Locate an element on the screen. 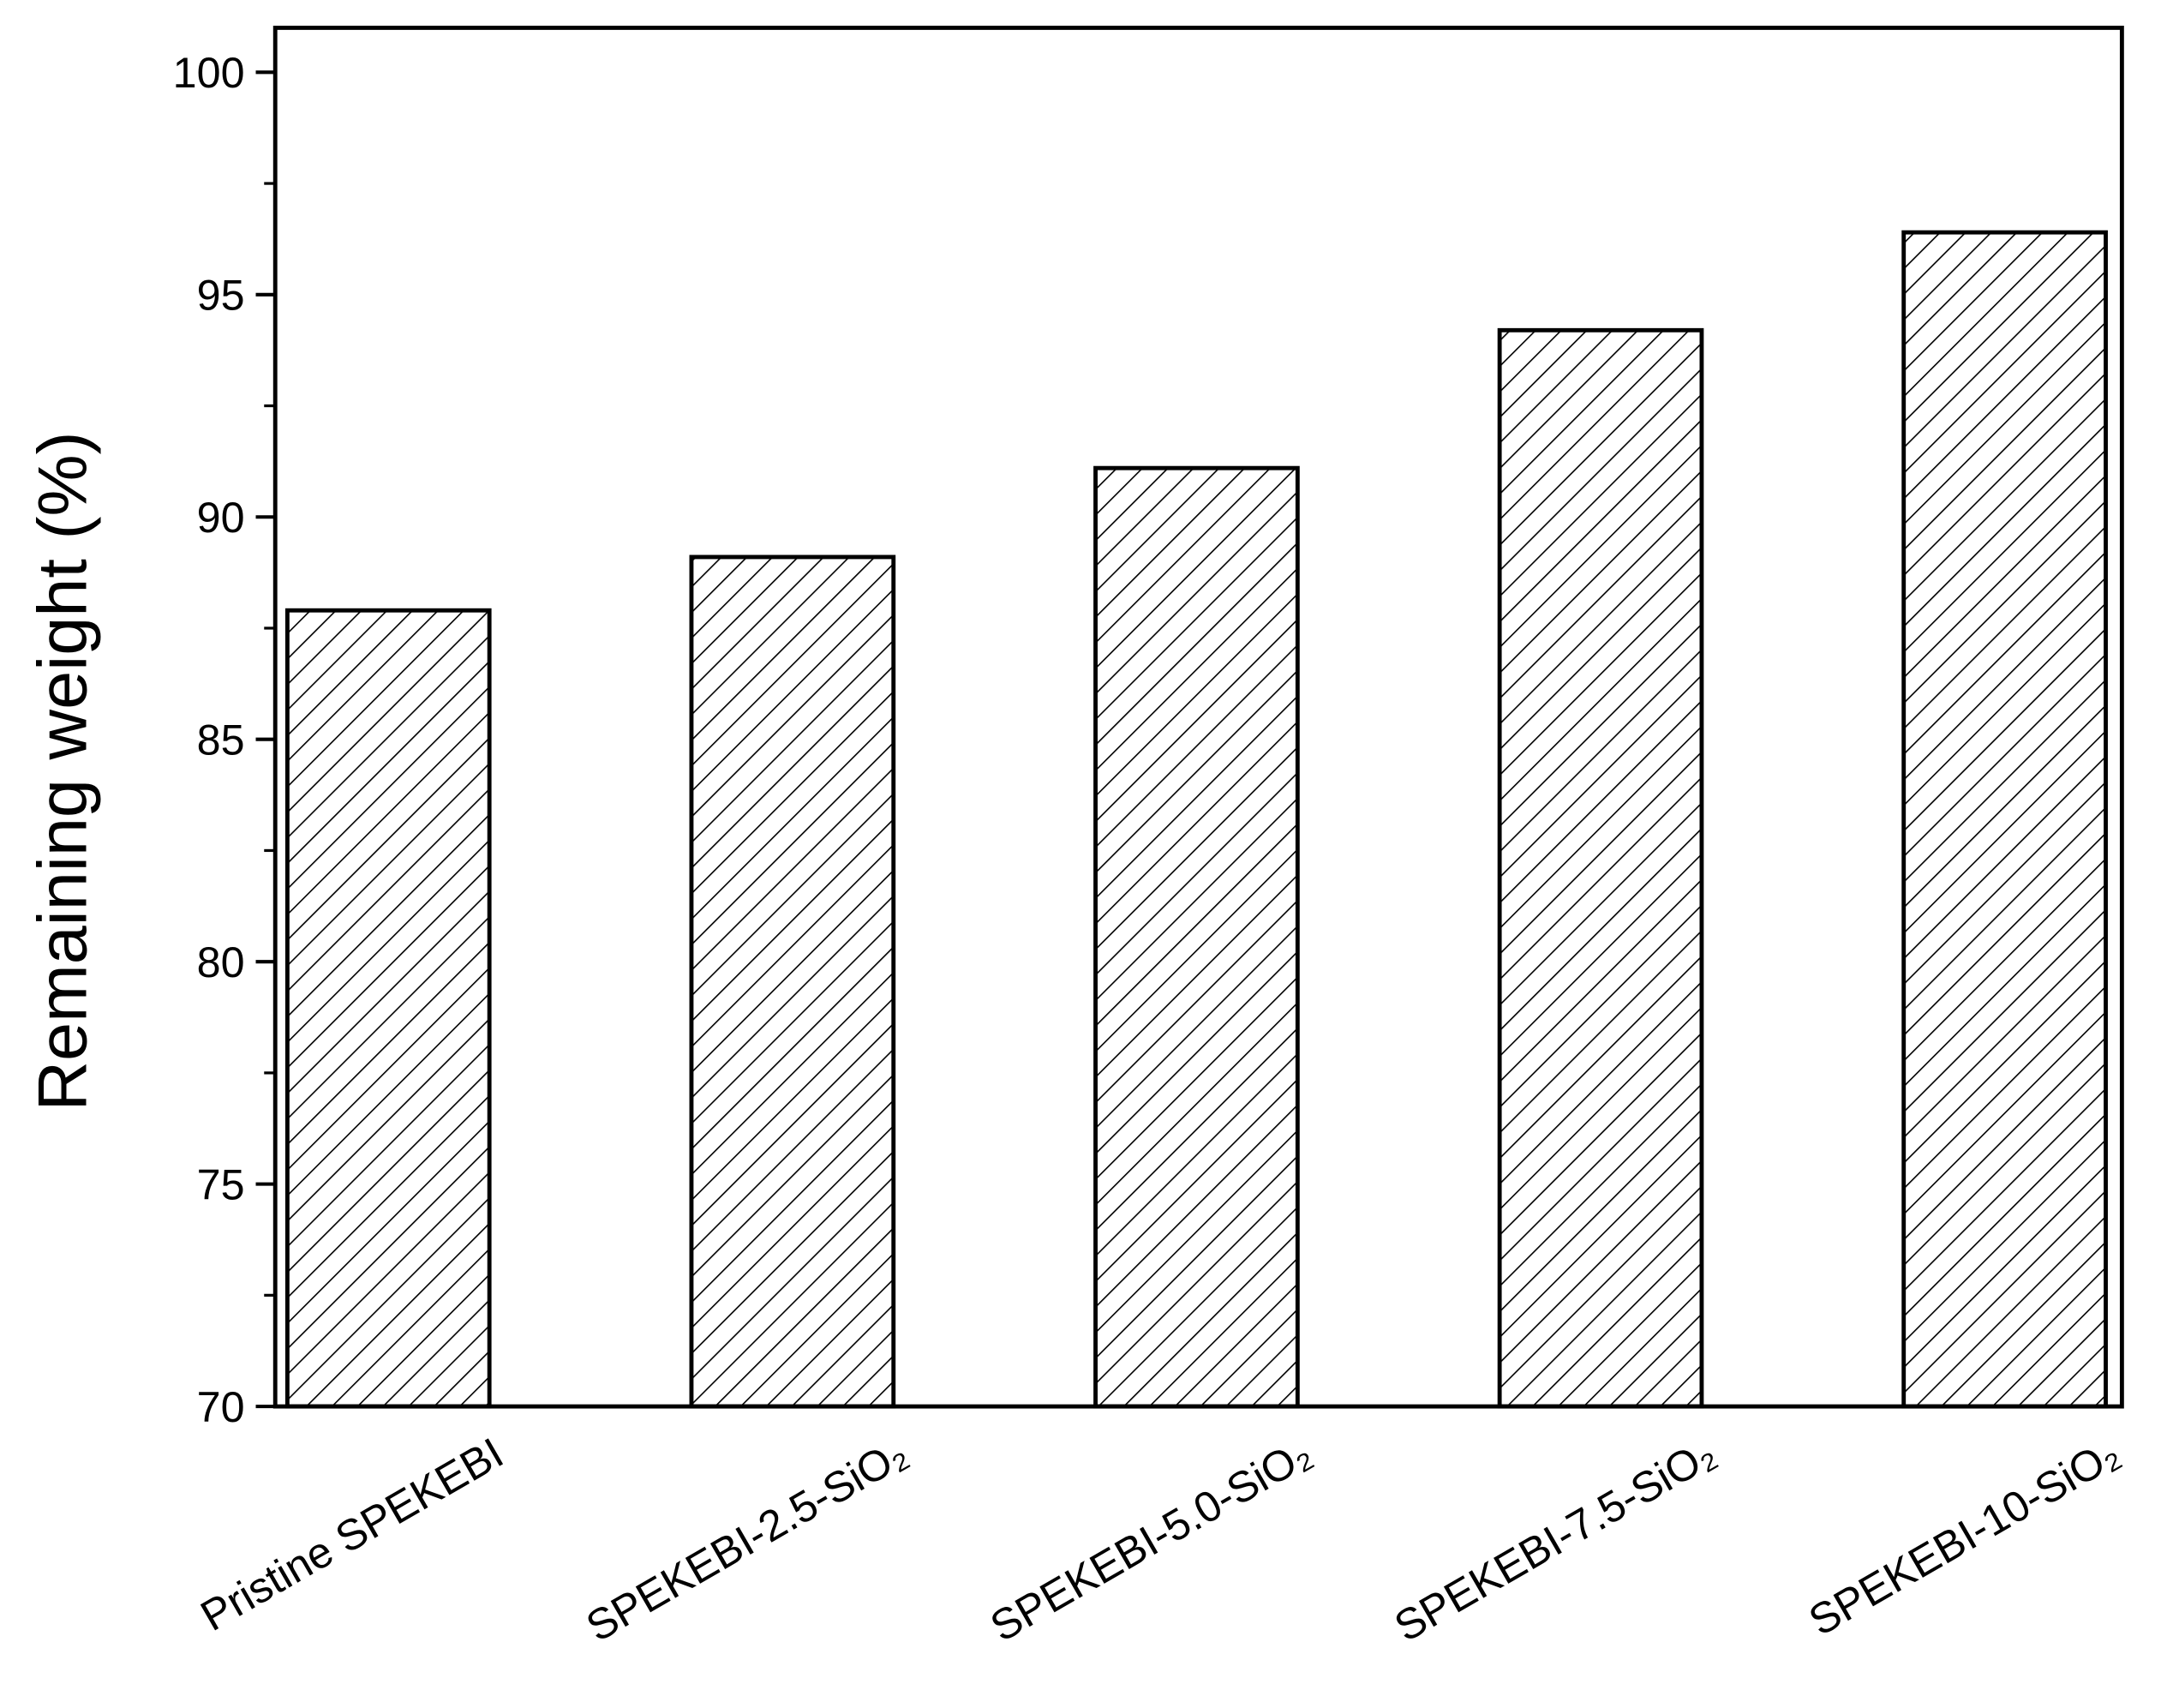 Image resolution: width=2179 pixels, height=1708 pixels. y-tick-label: 80 is located at coordinates (221, 962).